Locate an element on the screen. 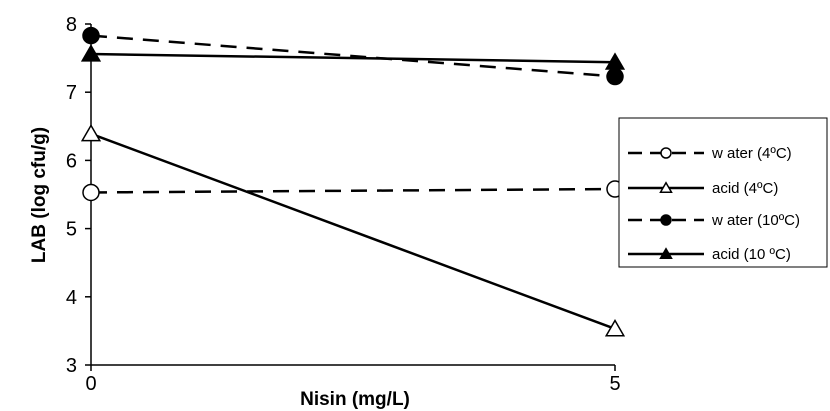  legend-label: acid (10 ºC) is located at coordinates (751, 254).